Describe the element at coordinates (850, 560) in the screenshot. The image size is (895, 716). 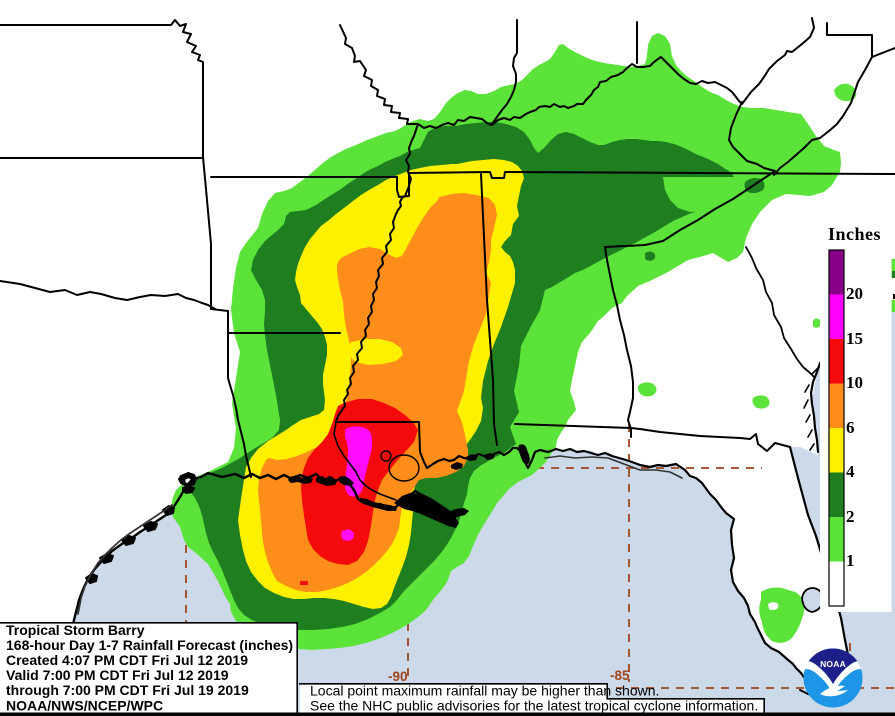
I see `svg-text: 1` at that location.